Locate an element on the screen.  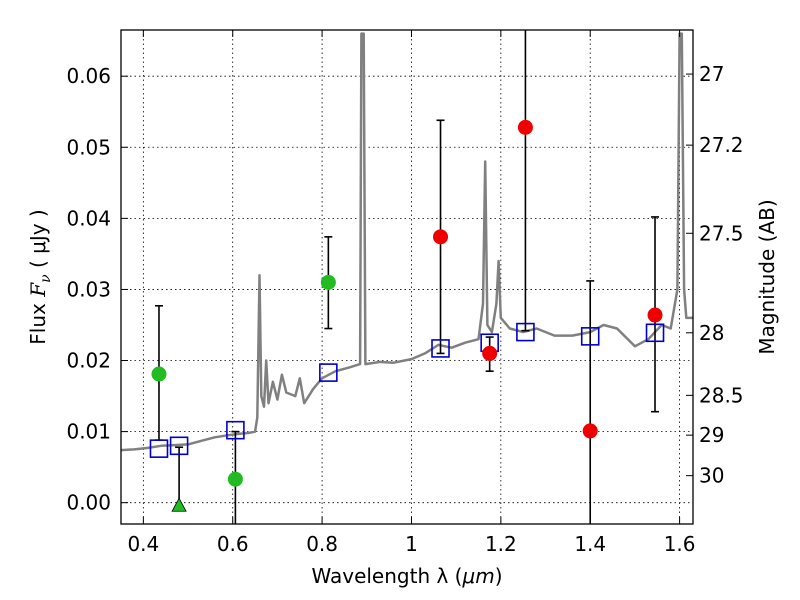
y-tick-label: 0.02 is located at coordinates (88, 361).